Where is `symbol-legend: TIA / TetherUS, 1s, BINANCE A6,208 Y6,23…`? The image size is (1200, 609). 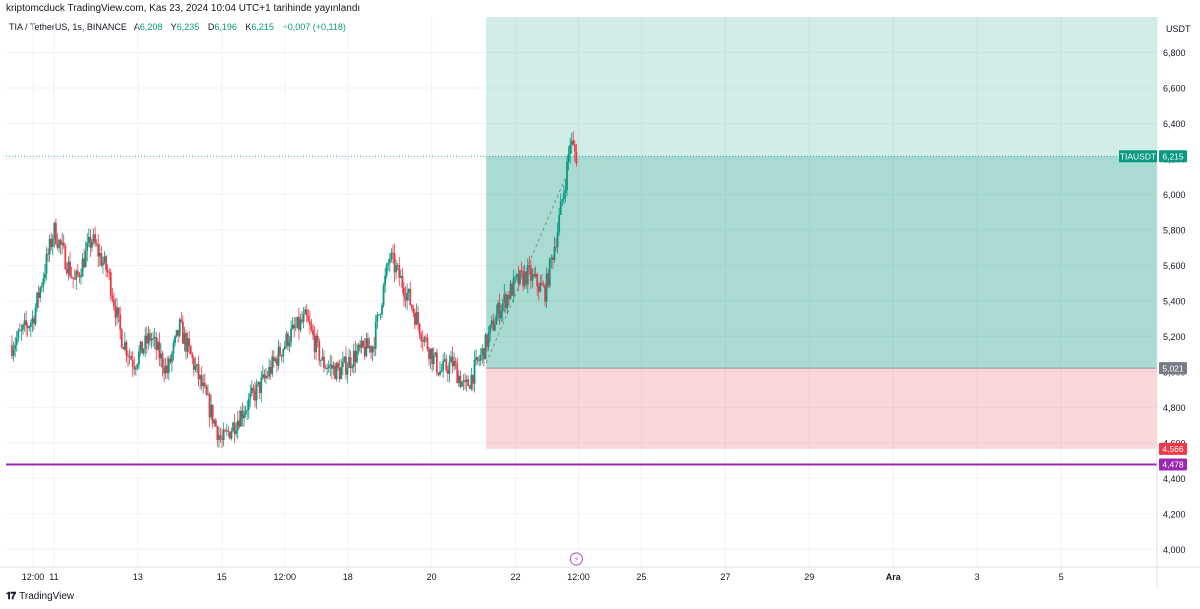
symbol-legend: TIA / TetherUS, 1s, BINANCE A6,208 Y6,23… is located at coordinates (180, 27).